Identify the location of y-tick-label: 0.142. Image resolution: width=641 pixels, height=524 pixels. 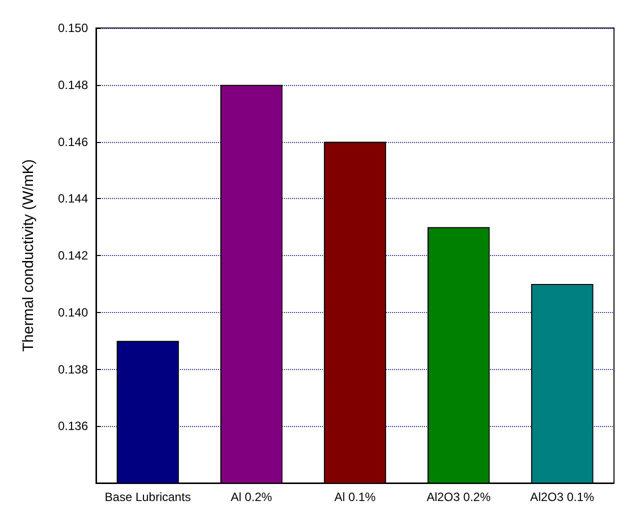
(73, 255).